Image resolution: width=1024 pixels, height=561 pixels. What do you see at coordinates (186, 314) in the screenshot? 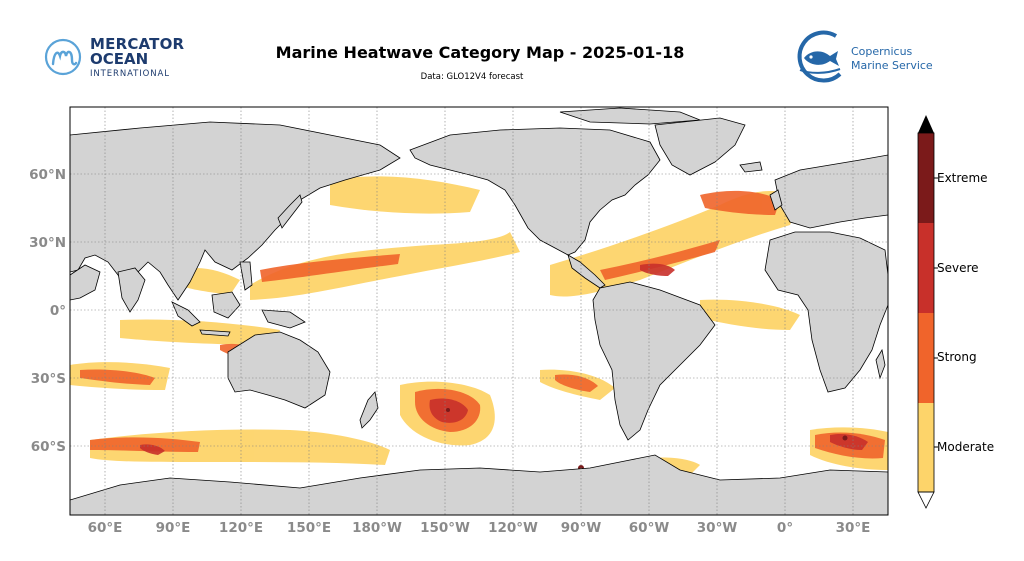
I see `land-sumatra` at bounding box center [186, 314].